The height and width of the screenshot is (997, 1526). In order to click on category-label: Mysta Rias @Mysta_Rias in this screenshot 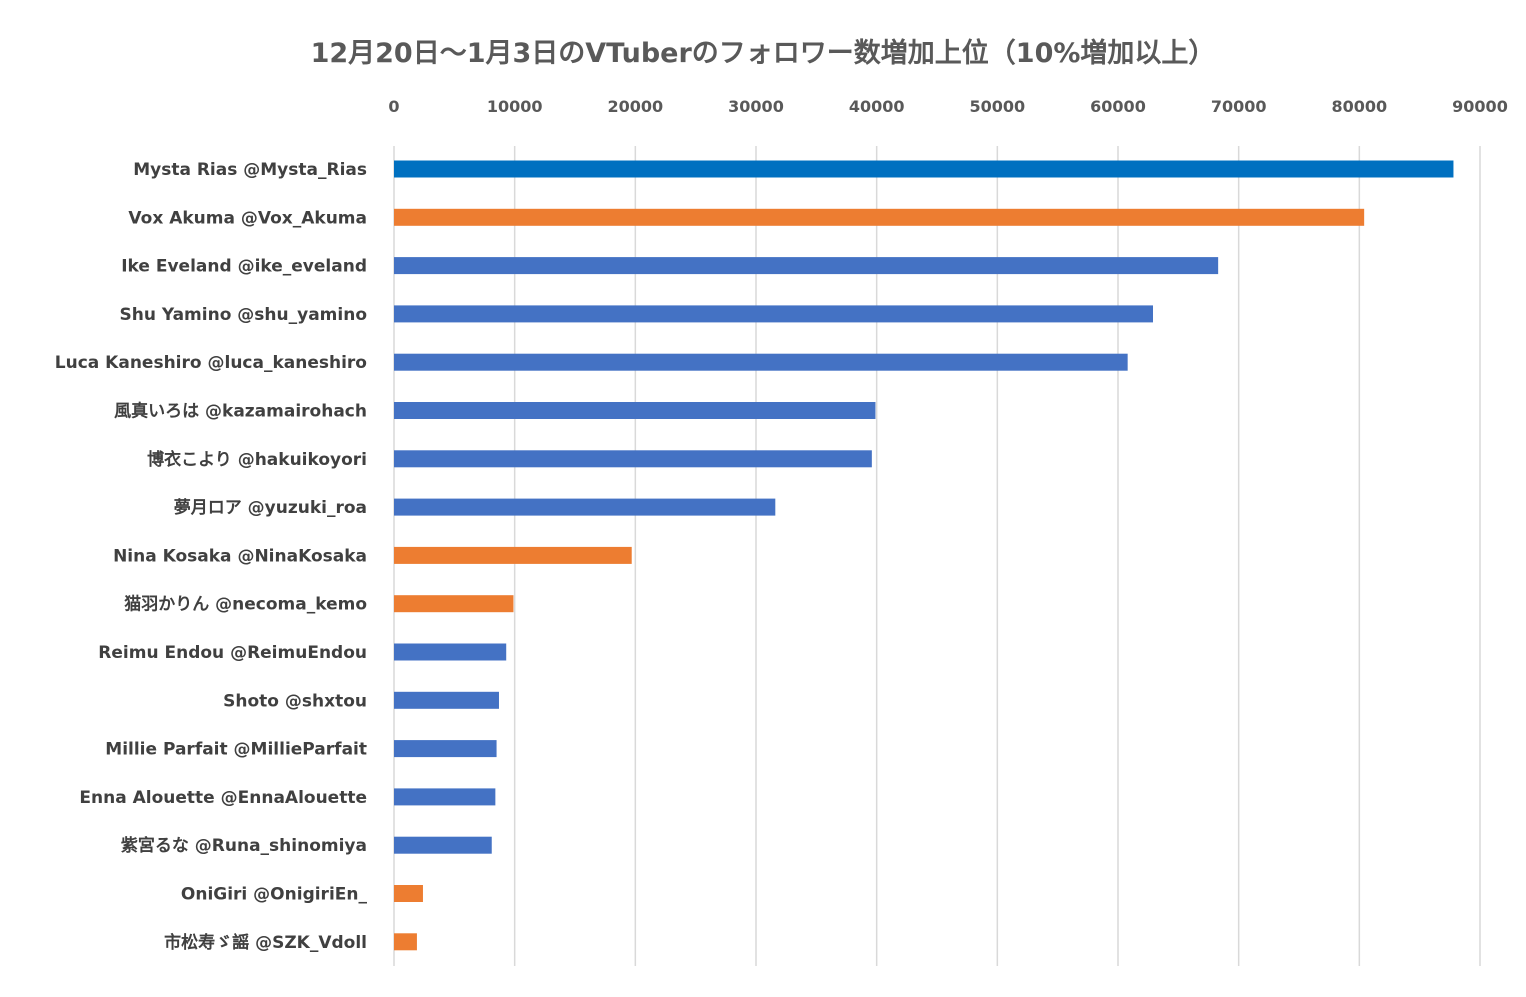, I will do `click(250, 170)`.